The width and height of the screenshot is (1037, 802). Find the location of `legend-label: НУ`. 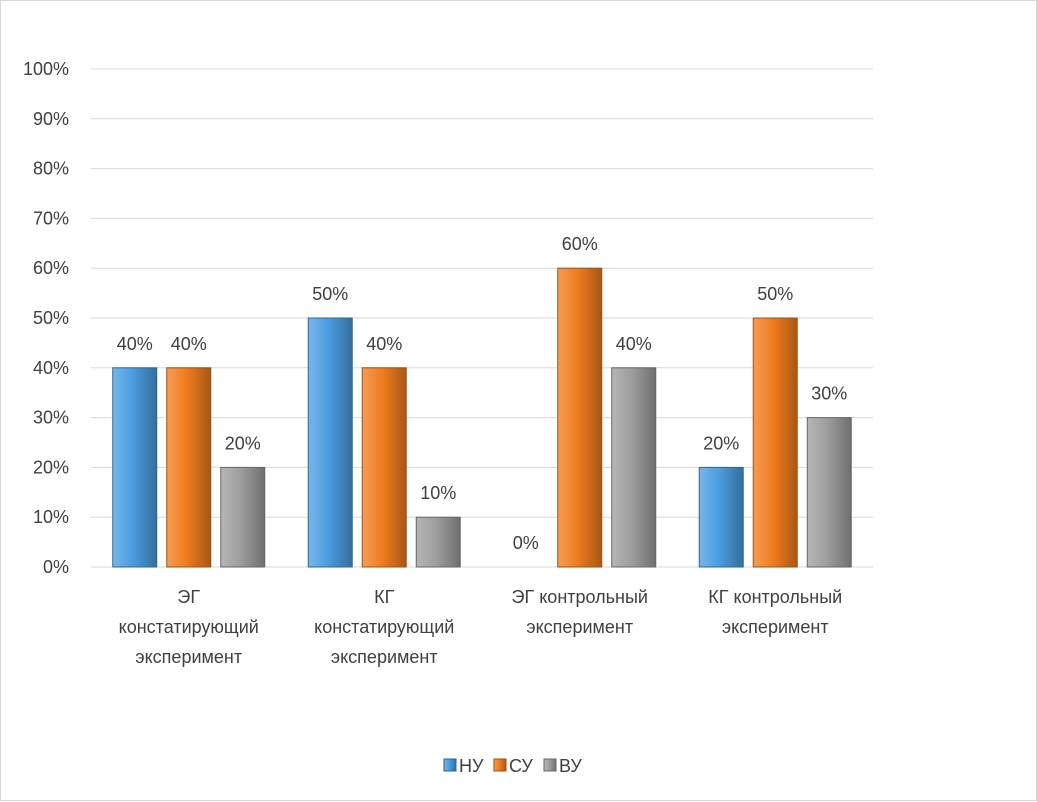

legend-label: НУ is located at coordinates (471, 766).